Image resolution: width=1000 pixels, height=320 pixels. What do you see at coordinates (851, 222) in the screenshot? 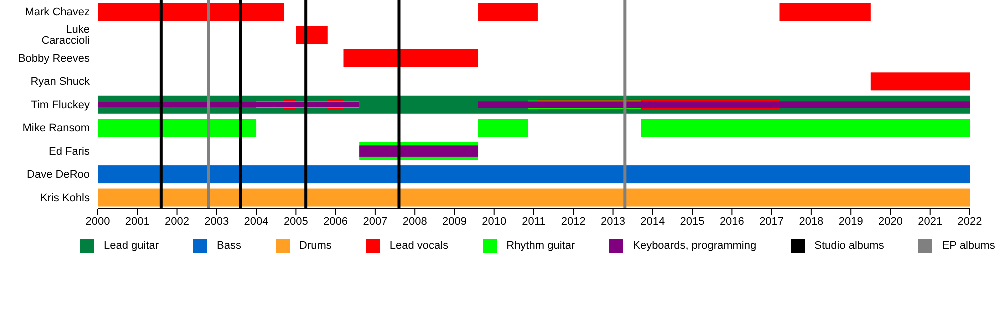
I see `x-tick-label: 2019` at bounding box center [851, 222].